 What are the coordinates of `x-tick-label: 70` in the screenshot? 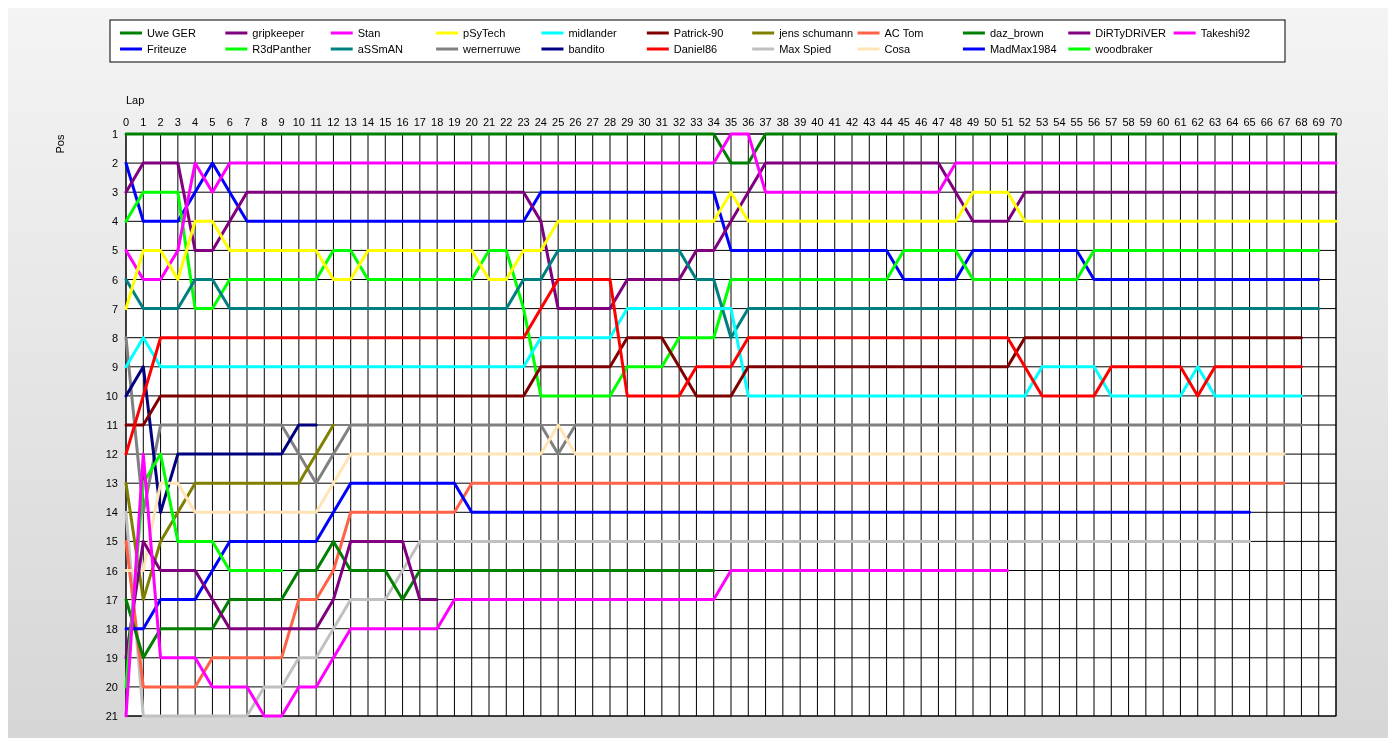 It's located at (1336, 122).